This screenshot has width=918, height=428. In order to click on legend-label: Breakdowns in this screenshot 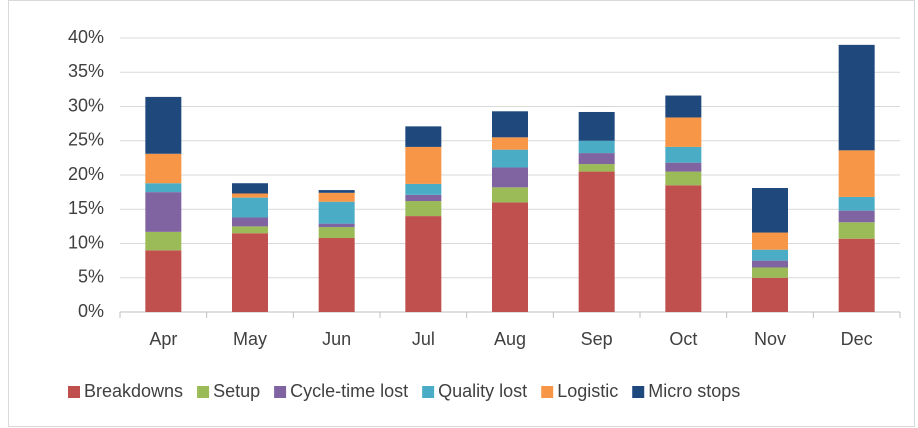, I will do `click(133, 391)`.